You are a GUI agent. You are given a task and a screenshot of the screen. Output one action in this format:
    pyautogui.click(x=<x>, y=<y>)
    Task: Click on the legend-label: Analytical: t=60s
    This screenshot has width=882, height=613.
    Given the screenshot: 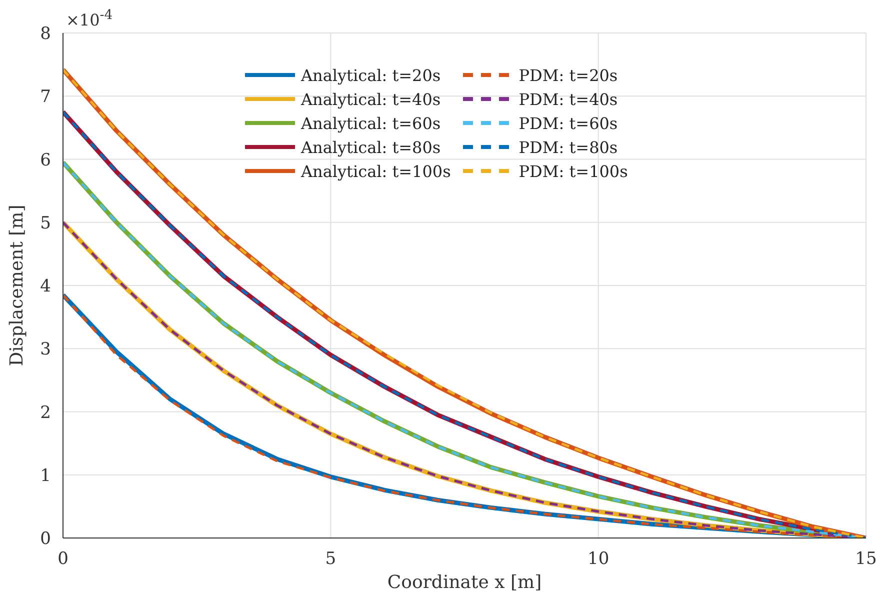 What is the action you would take?
    pyautogui.click(x=371, y=123)
    